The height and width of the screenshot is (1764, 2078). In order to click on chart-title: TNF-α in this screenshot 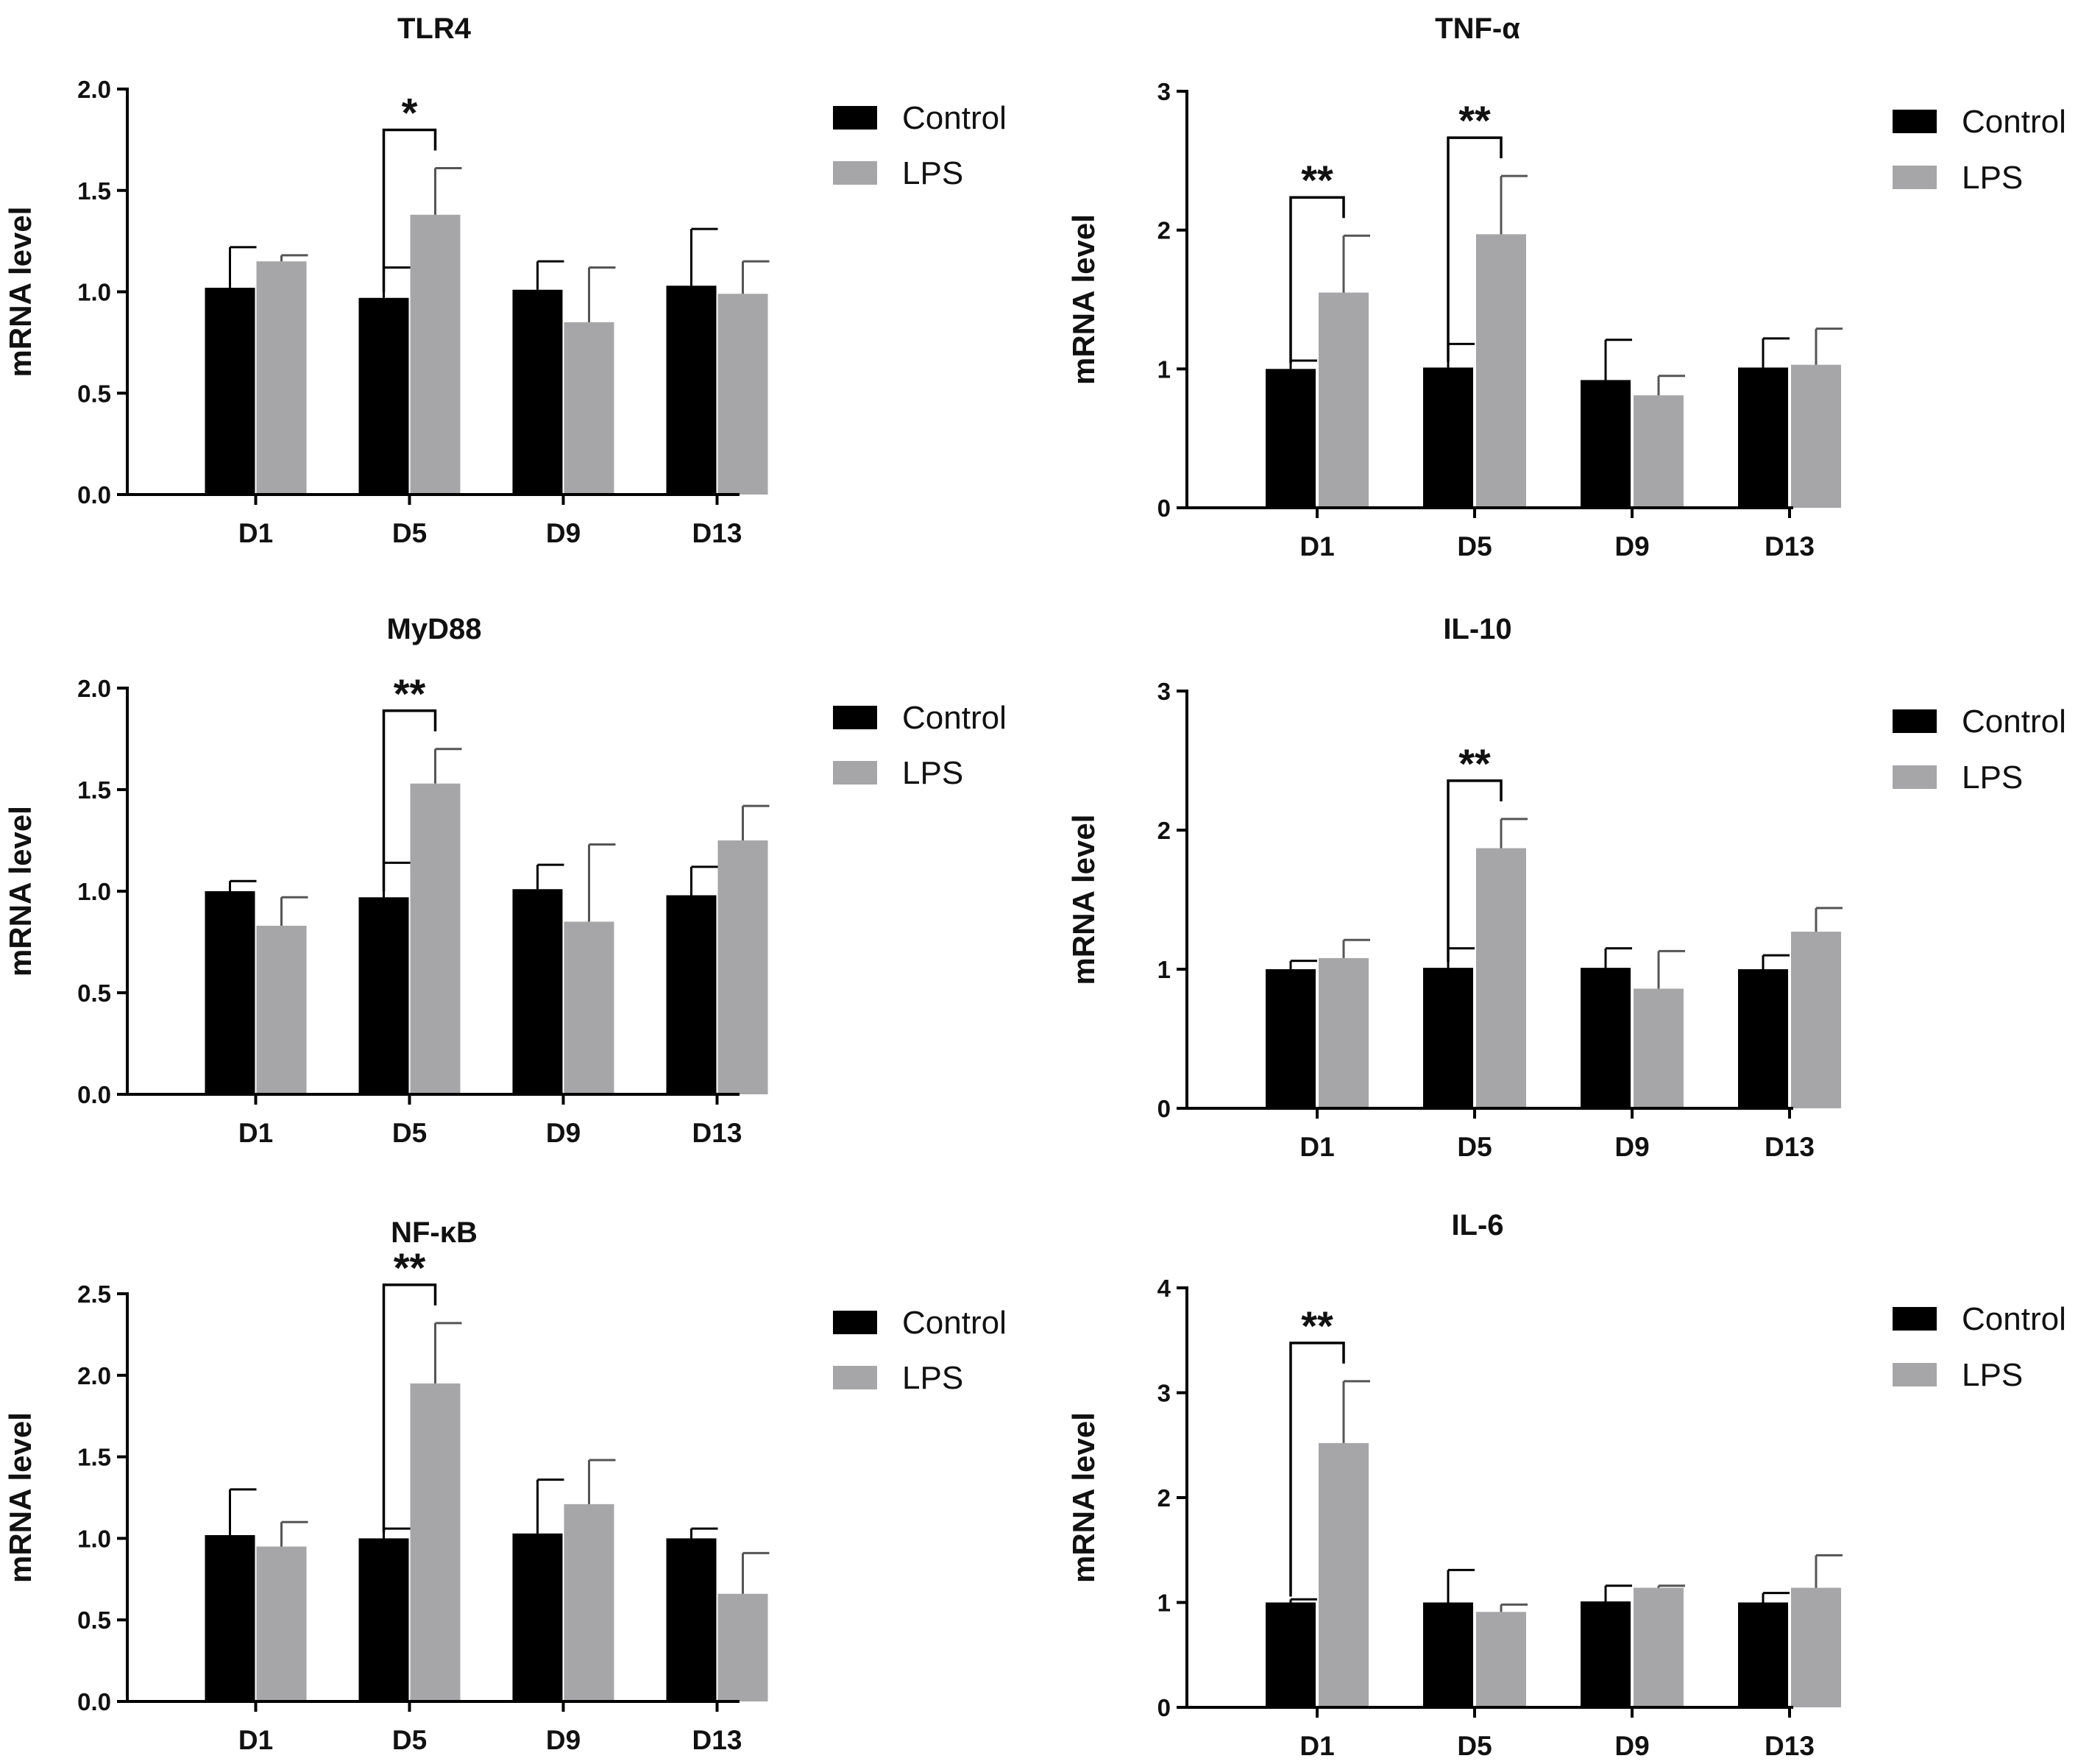, I will do `click(1477, 29)`.